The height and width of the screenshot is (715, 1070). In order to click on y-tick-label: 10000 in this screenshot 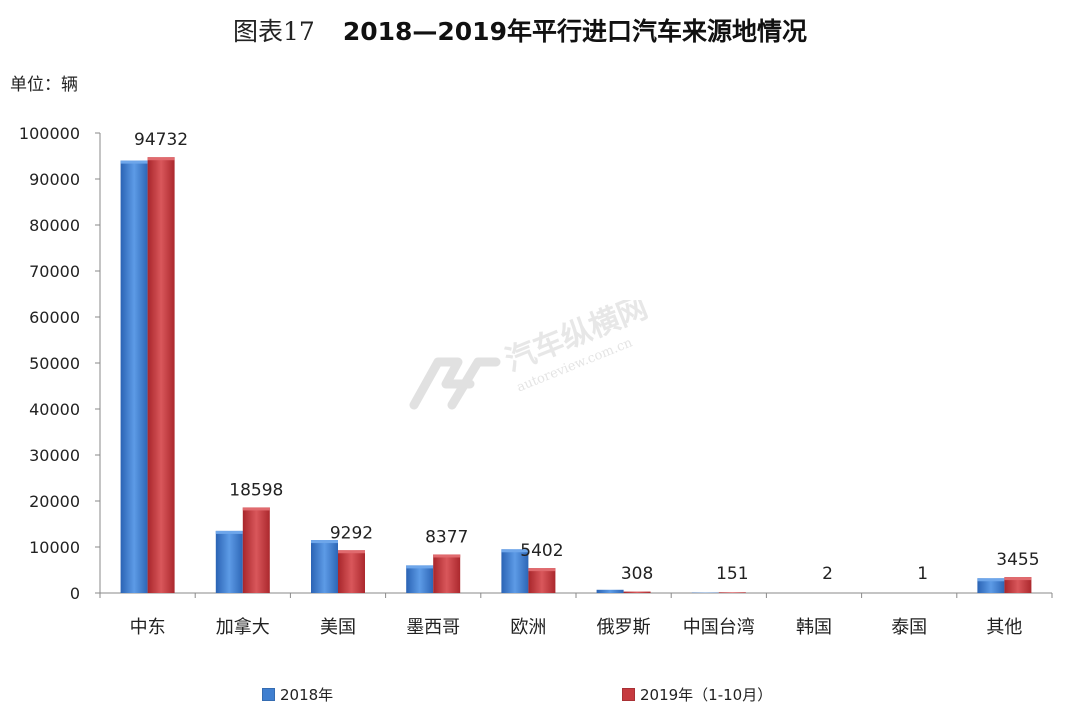, I will do `click(54, 547)`.